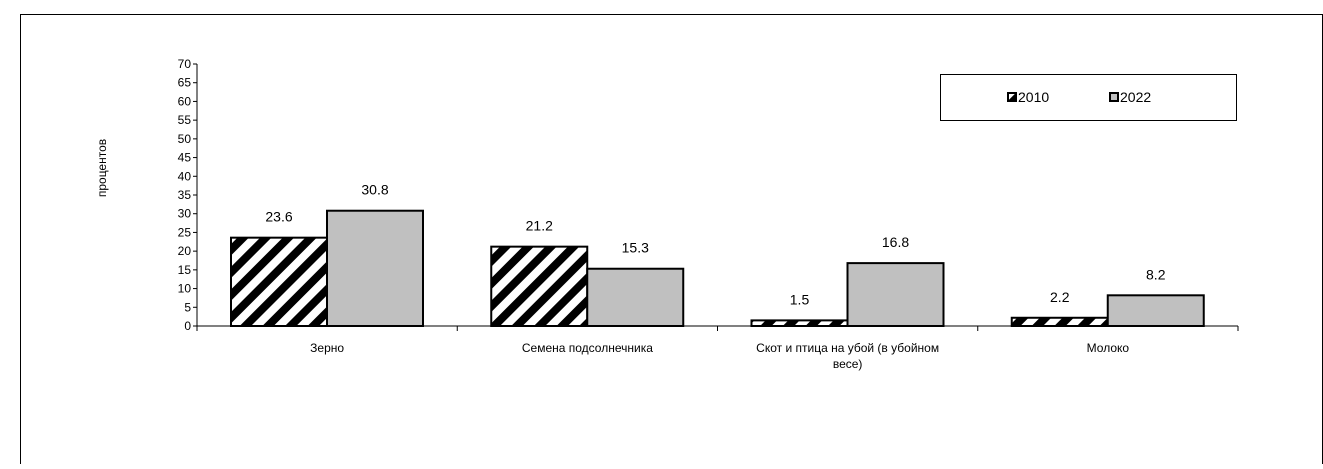  I want to click on data-label-2010-0: 23.6, so click(278, 217).